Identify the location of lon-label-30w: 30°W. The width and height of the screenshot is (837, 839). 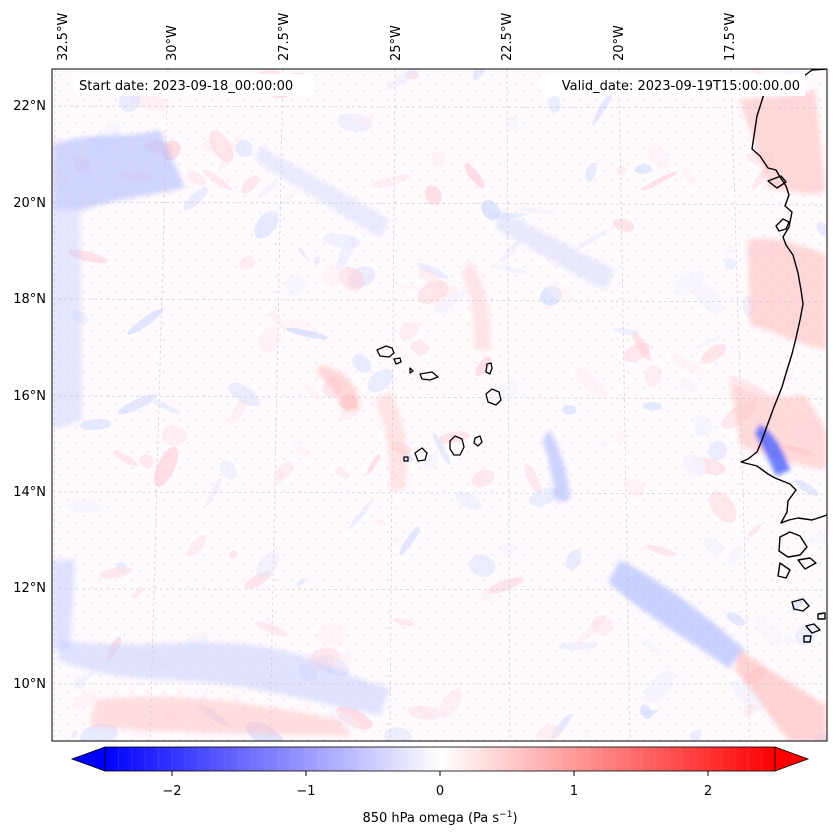
(172, 43).